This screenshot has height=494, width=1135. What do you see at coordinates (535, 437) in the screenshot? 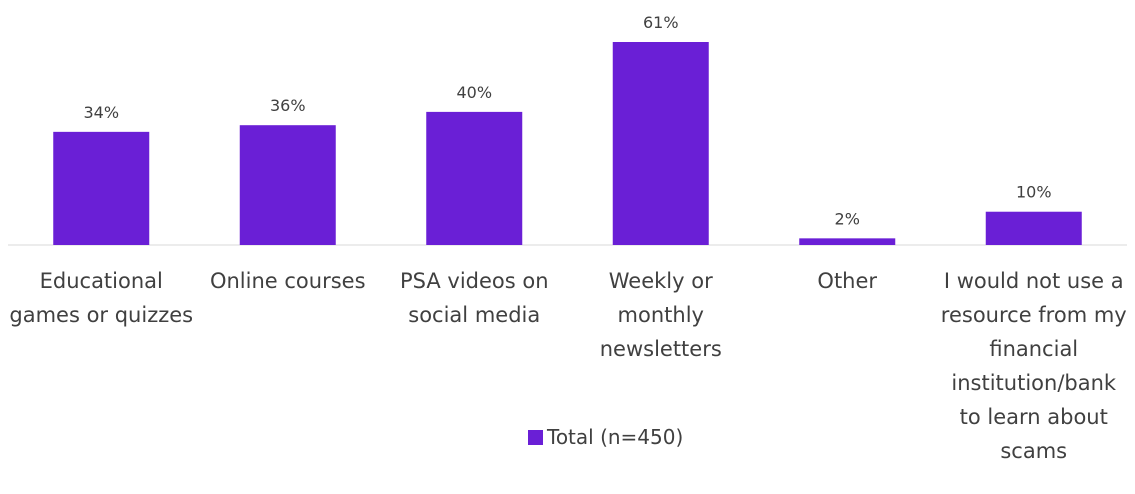
I see `legend-swatch` at bounding box center [535, 437].